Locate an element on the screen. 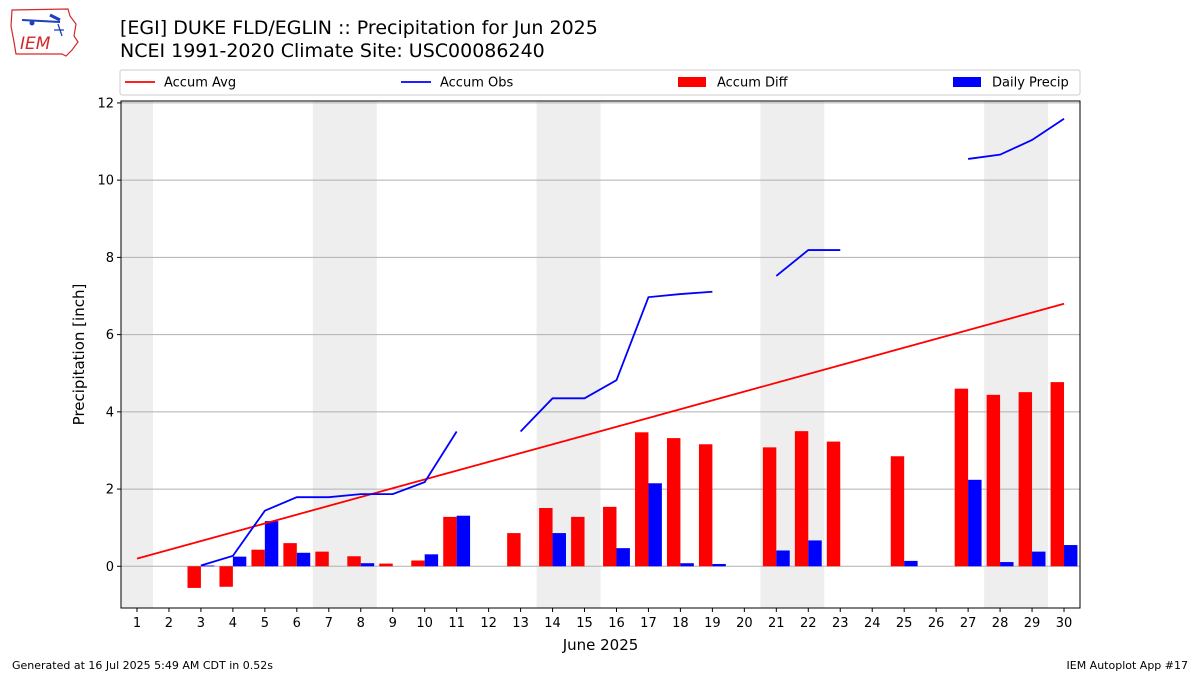 The height and width of the screenshot is (675, 1200). y-tick-label: 6 is located at coordinates (110, 335).